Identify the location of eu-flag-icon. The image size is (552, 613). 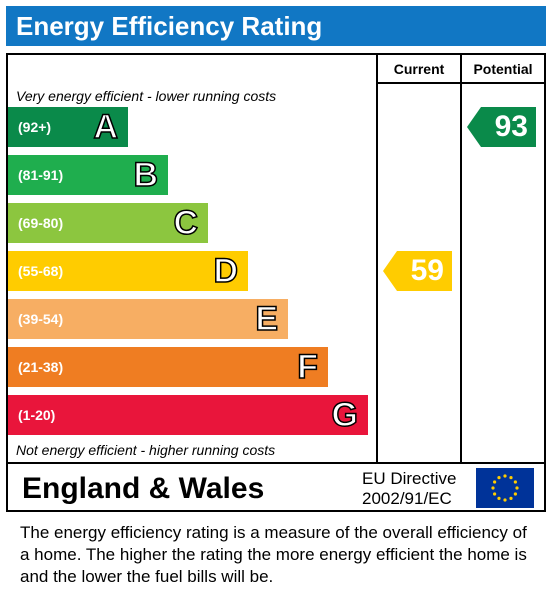
(505, 488).